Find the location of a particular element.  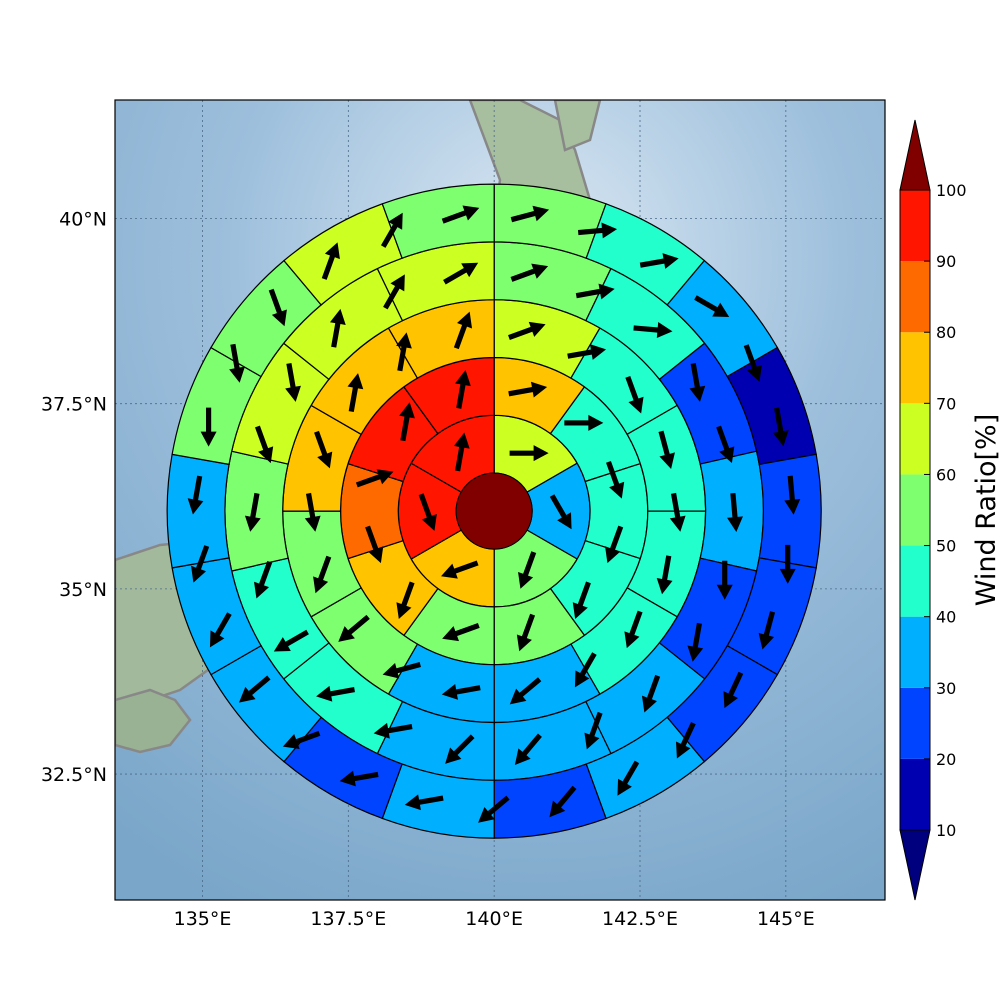

x-tick-label: 137.5°E is located at coordinates (348, 919).